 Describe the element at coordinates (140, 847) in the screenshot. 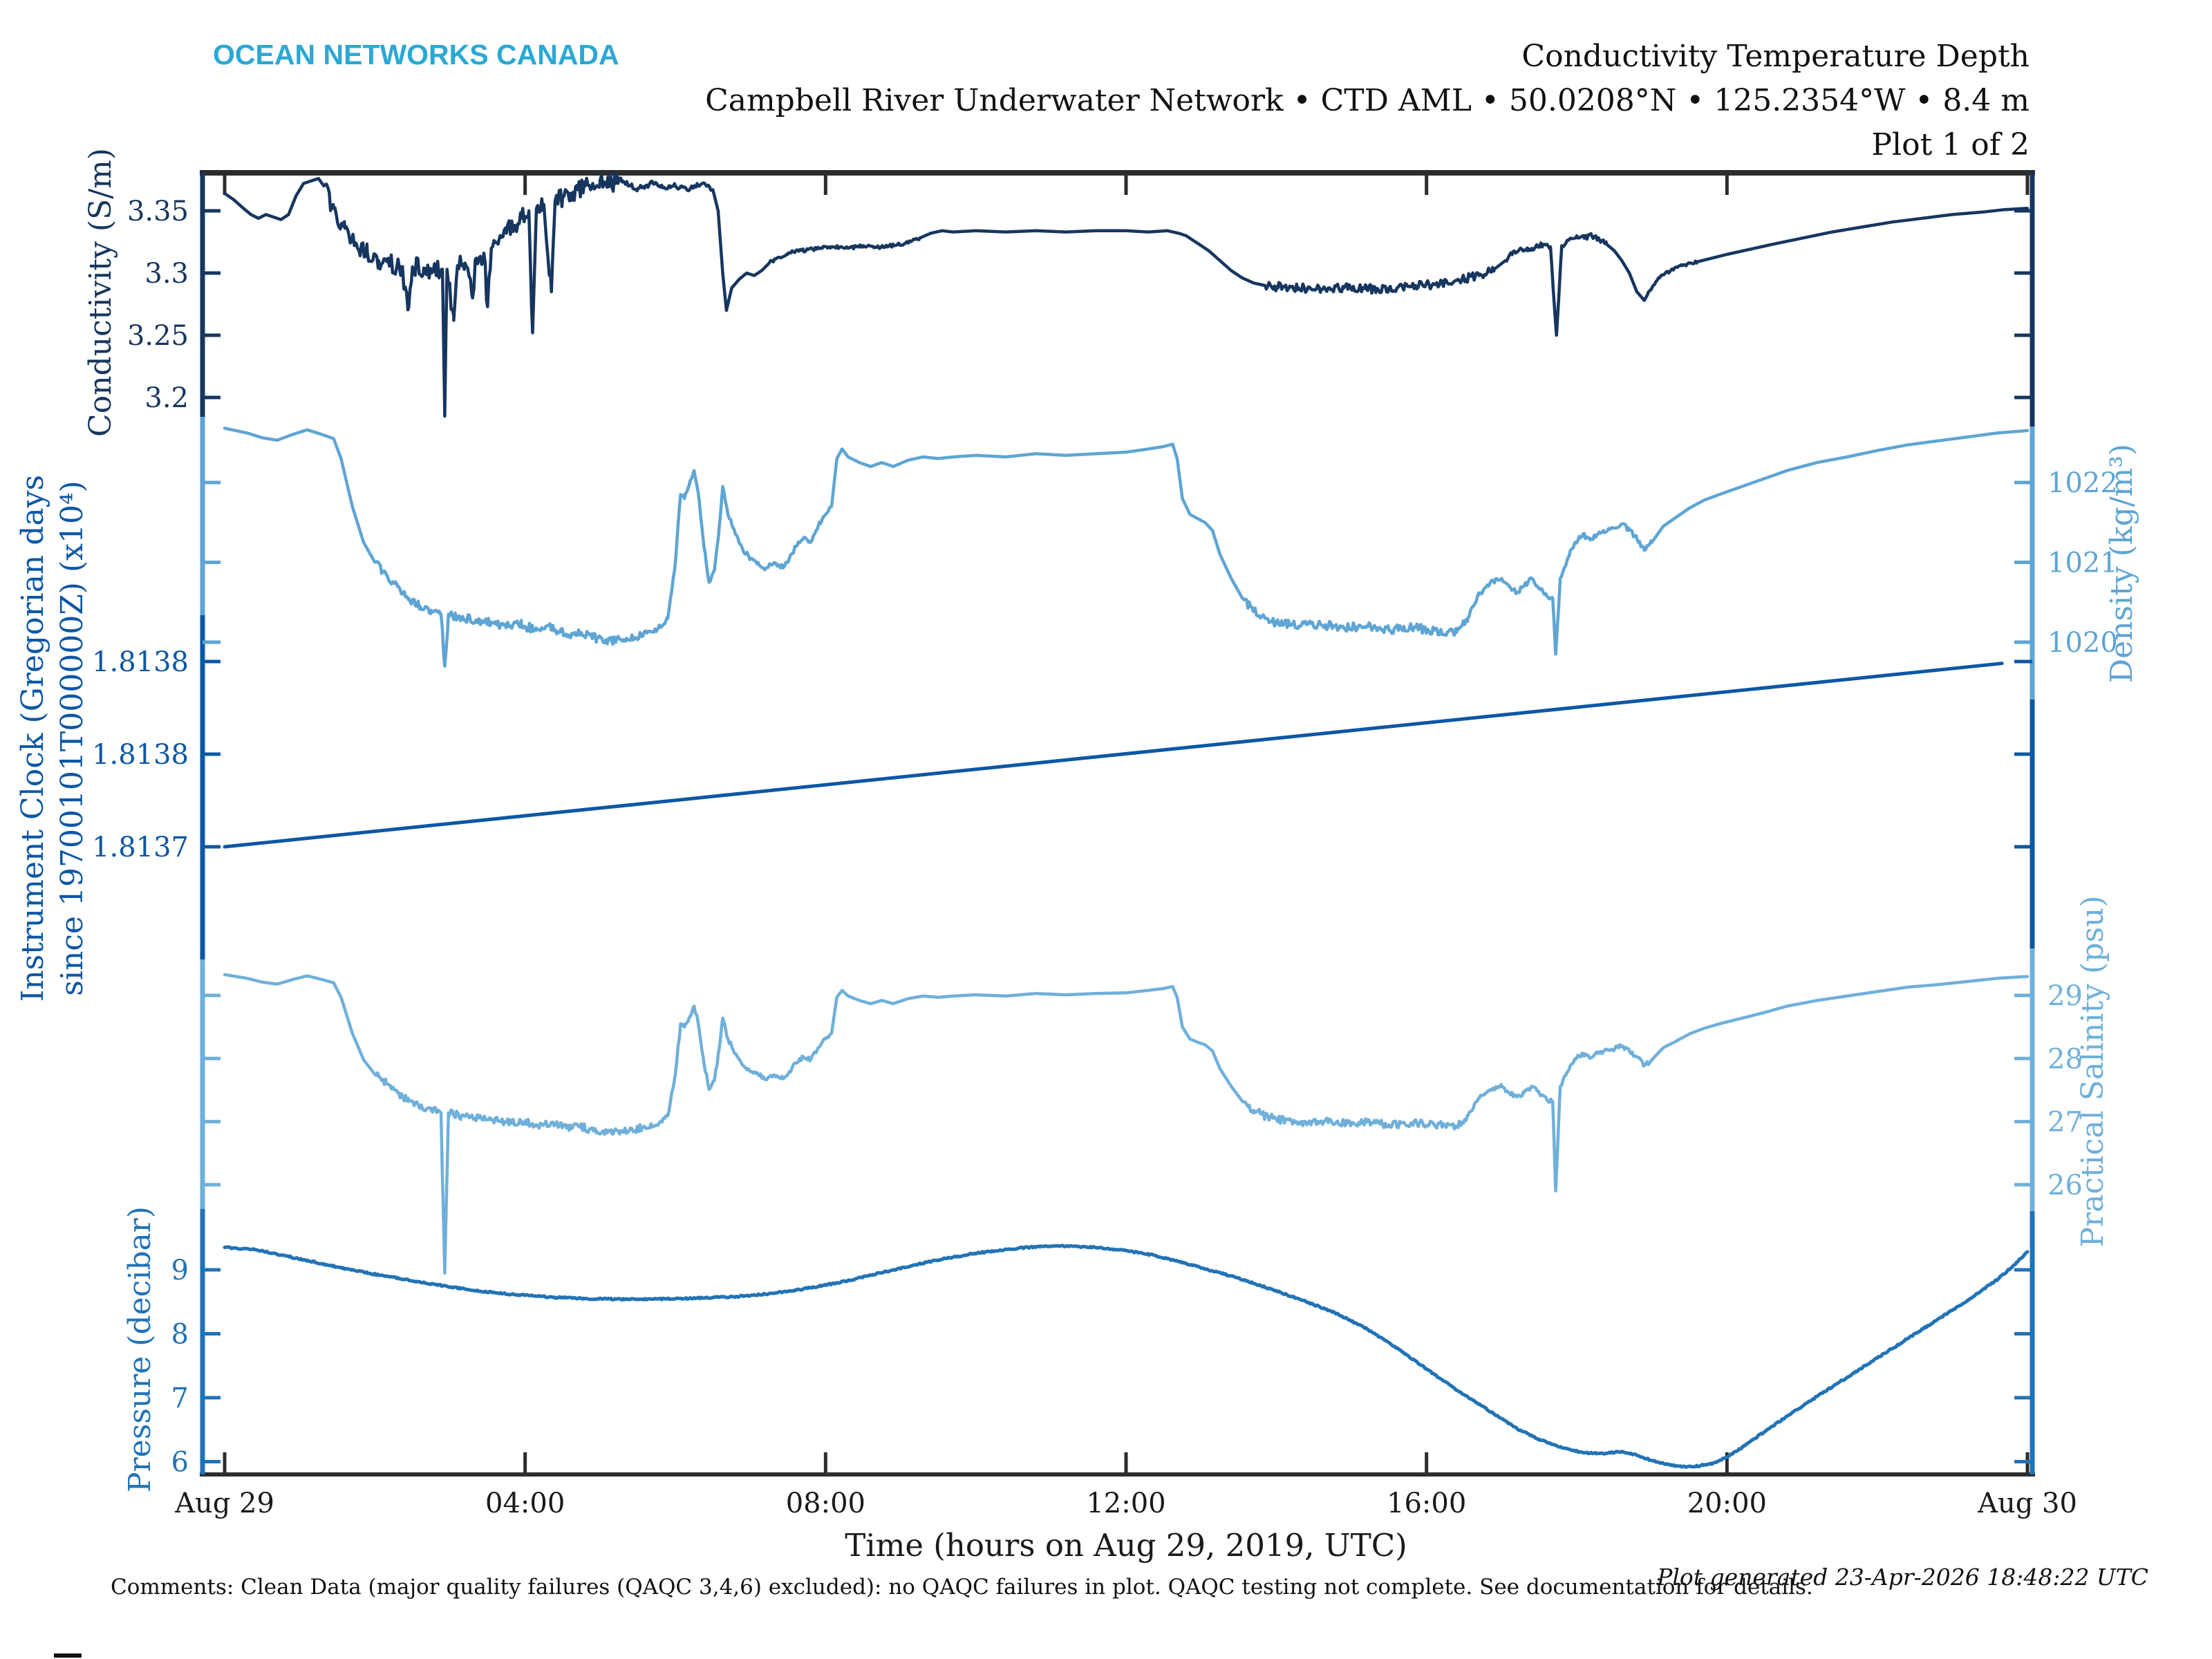

I see `y-tick-label-clock: 1.8137` at that location.